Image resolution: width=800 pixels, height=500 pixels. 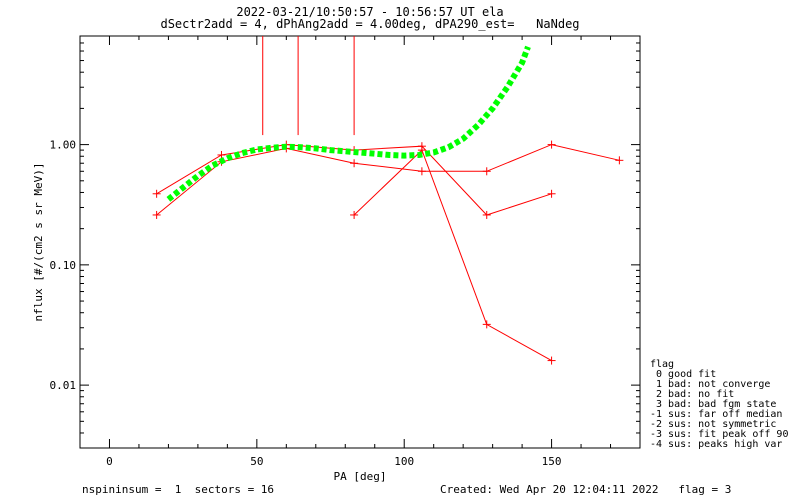 What do you see at coordinates (552, 461) in the screenshot?
I see `x-tick-label: 150` at bounding box center [552, 461].